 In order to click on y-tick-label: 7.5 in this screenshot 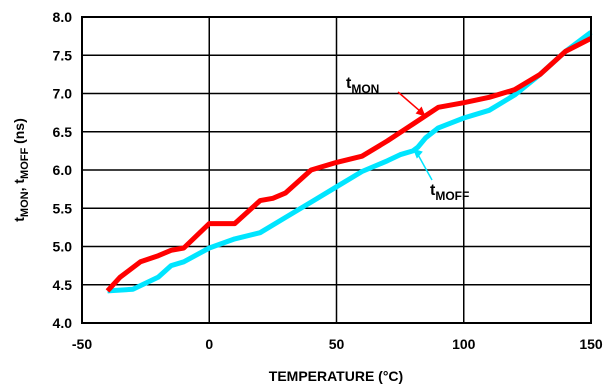, I will do `click(63, 55)`.